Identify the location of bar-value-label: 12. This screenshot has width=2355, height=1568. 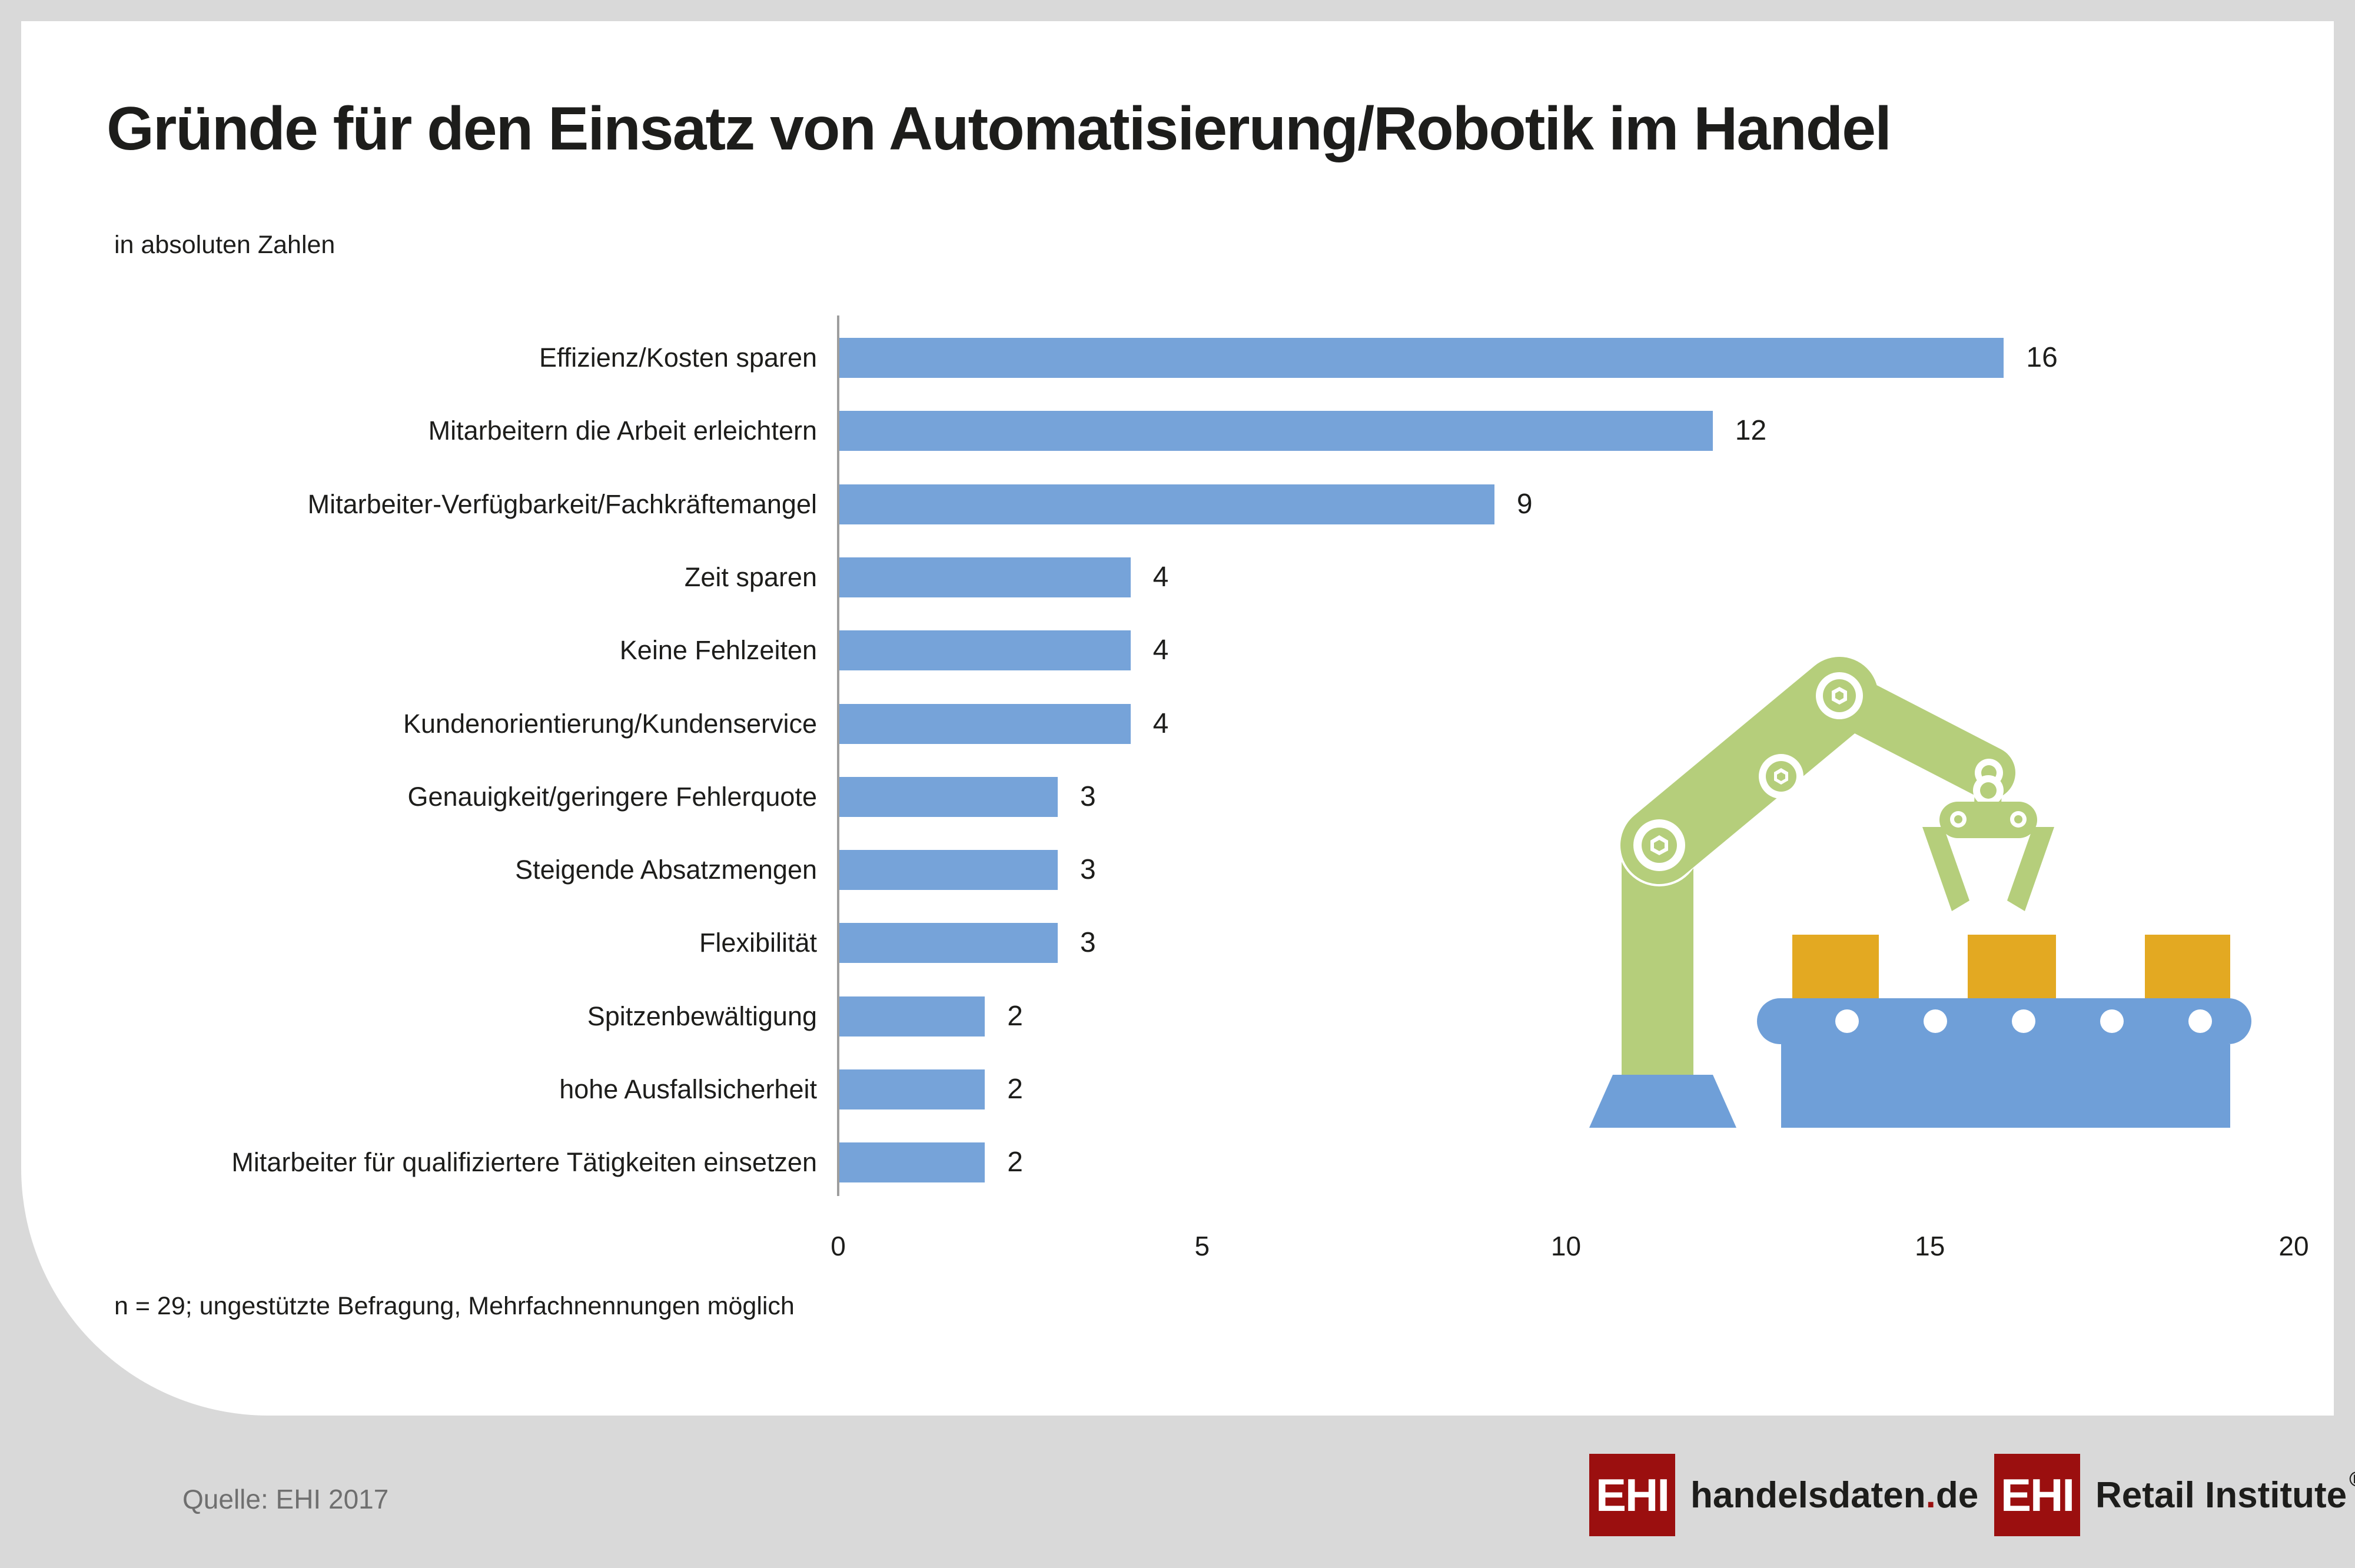
(1751, 431).